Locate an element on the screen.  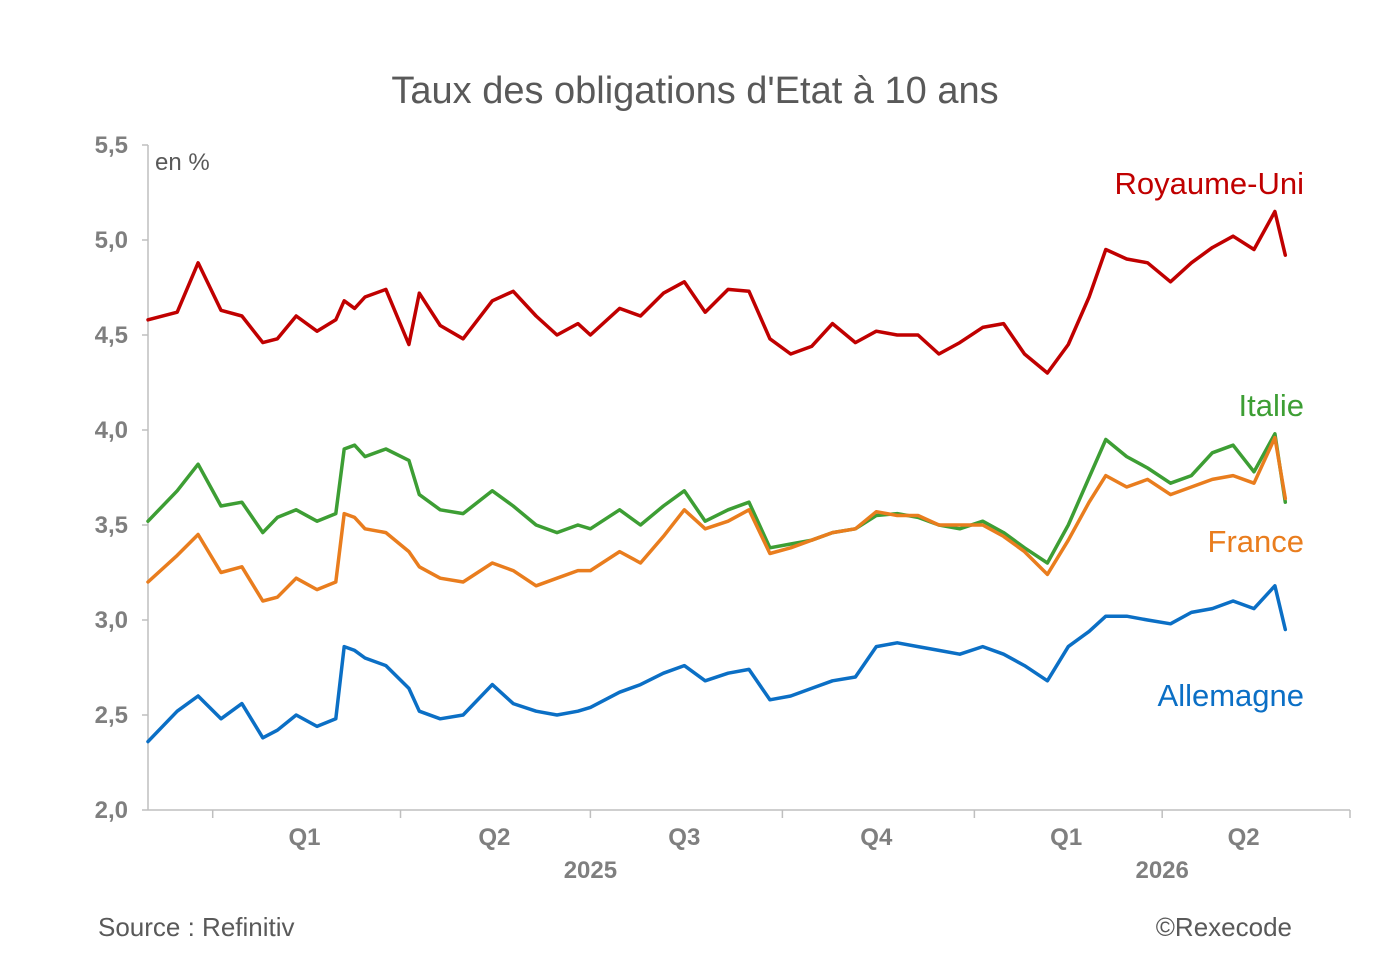
y-tick-label: 3,0 is located at coordinates (111, 620).